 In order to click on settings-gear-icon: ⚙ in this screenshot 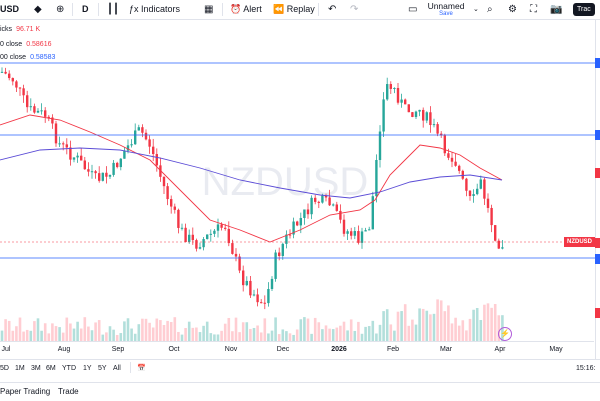, I will do `click(512, 9)`.